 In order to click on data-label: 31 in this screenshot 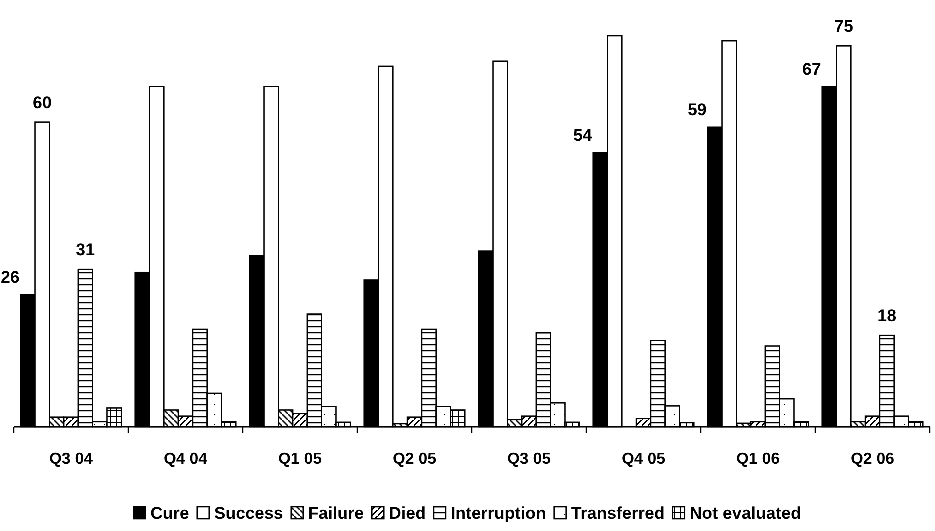, I will do `click(86, 250)`.